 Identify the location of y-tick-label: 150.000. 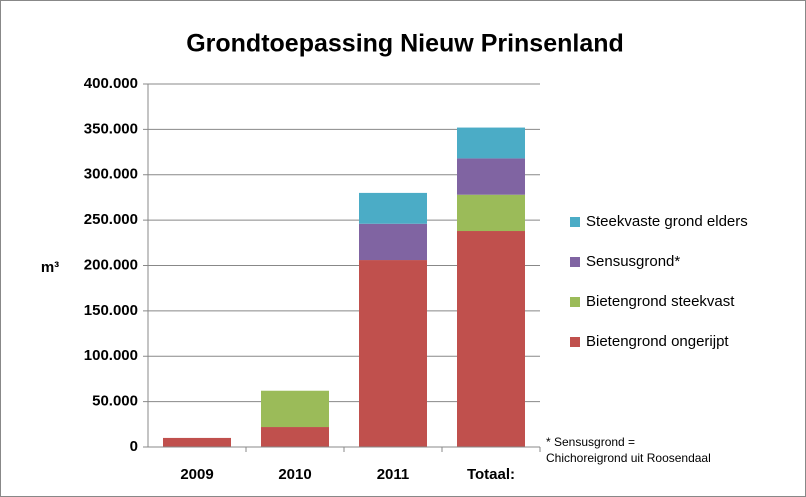
(111, 310).